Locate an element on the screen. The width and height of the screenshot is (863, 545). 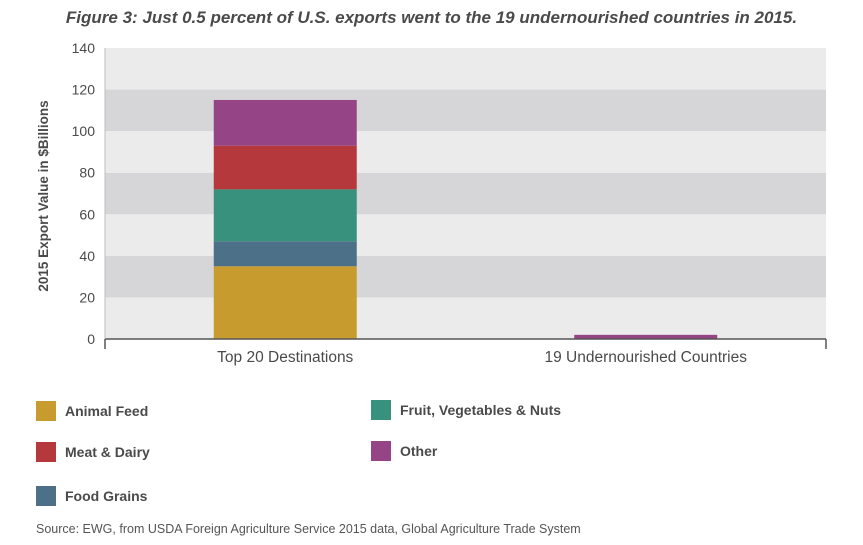
x-tick-label: 19 Undernourished Countries is located at coordinates (646, 357).